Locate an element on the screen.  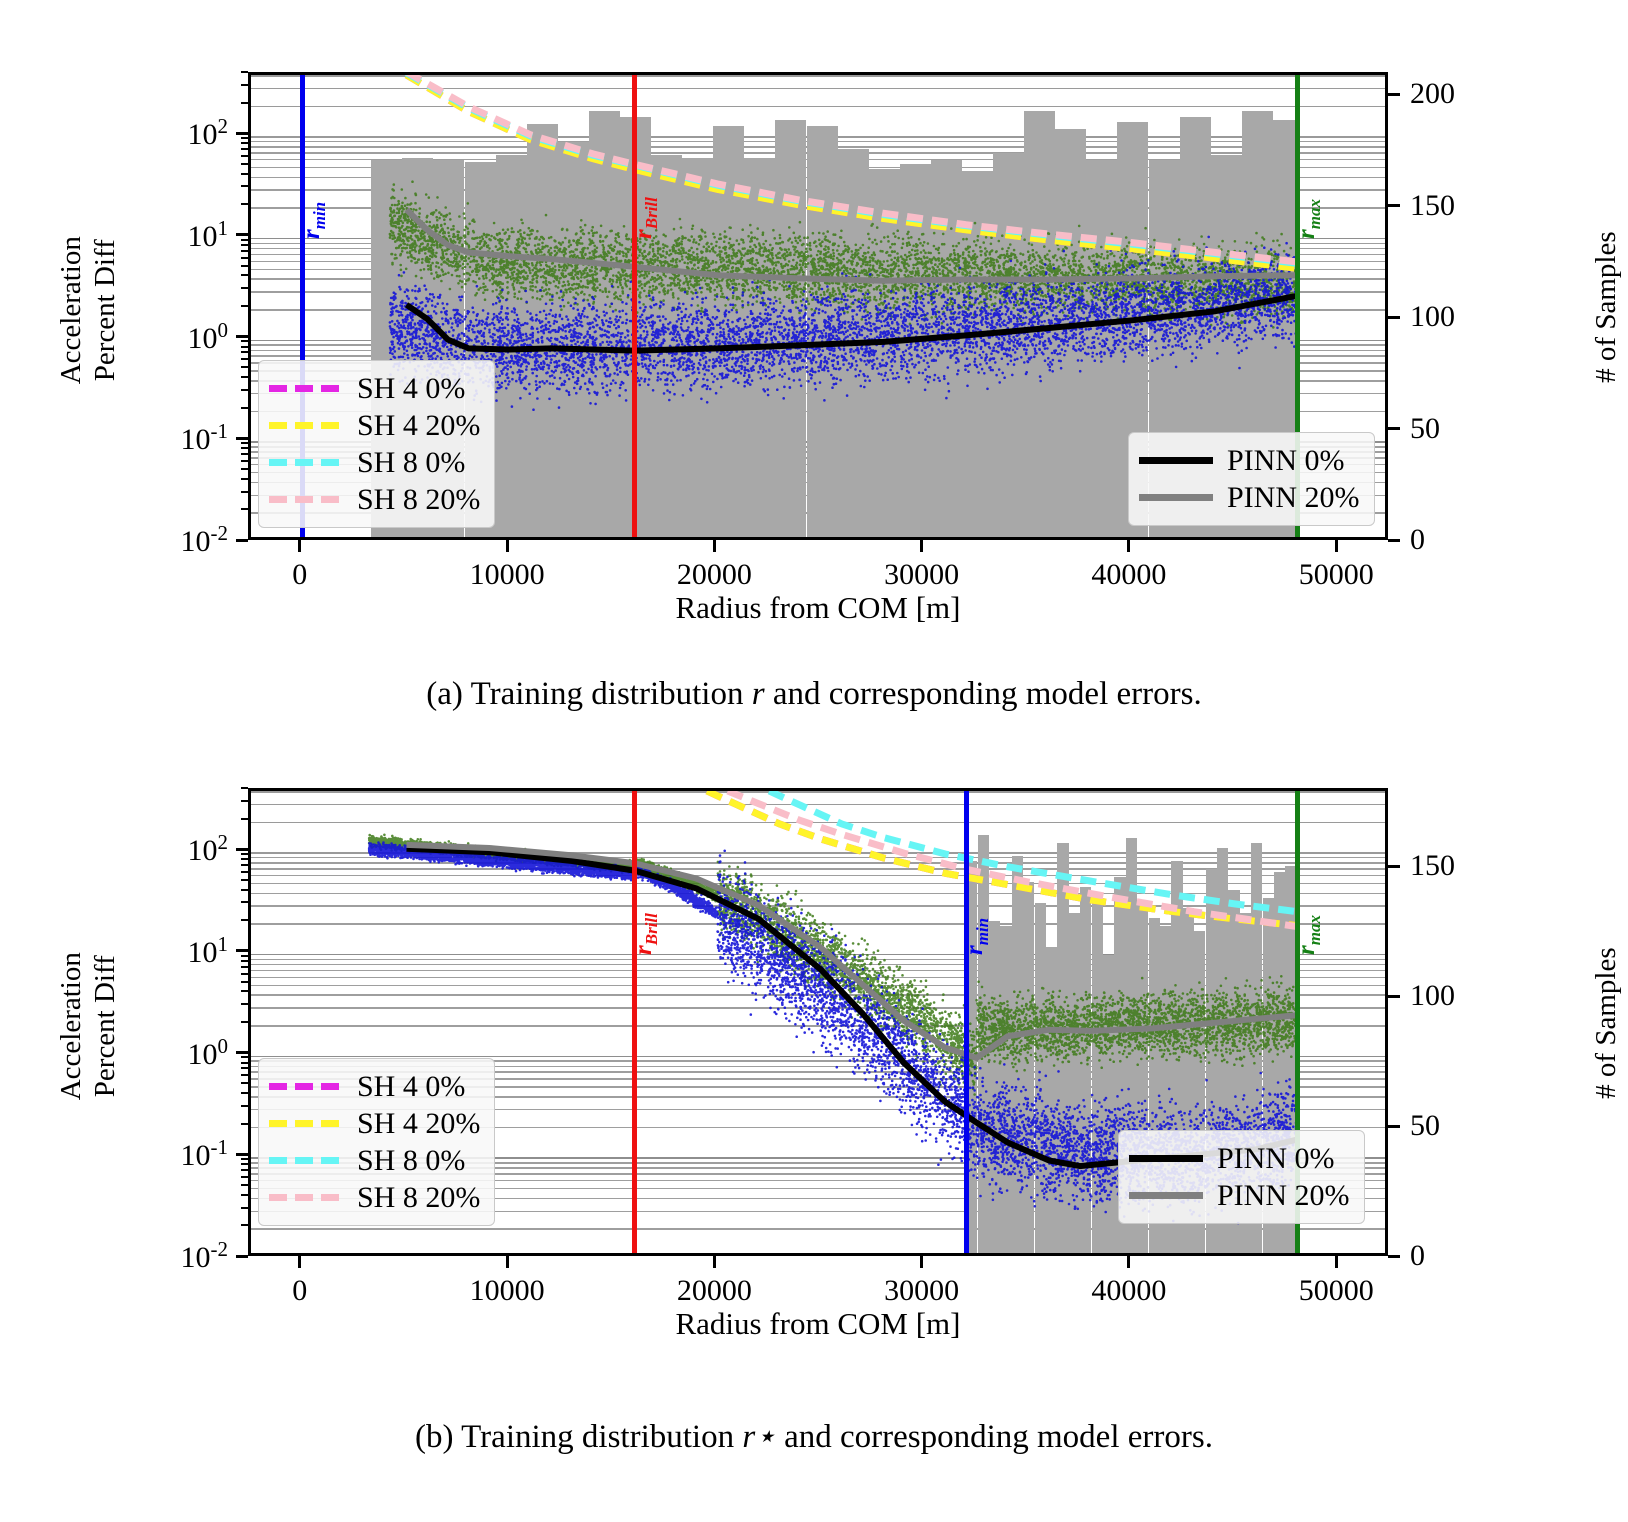
vline-label-r_Brill: rBrill is located at coordinates (645, 934).